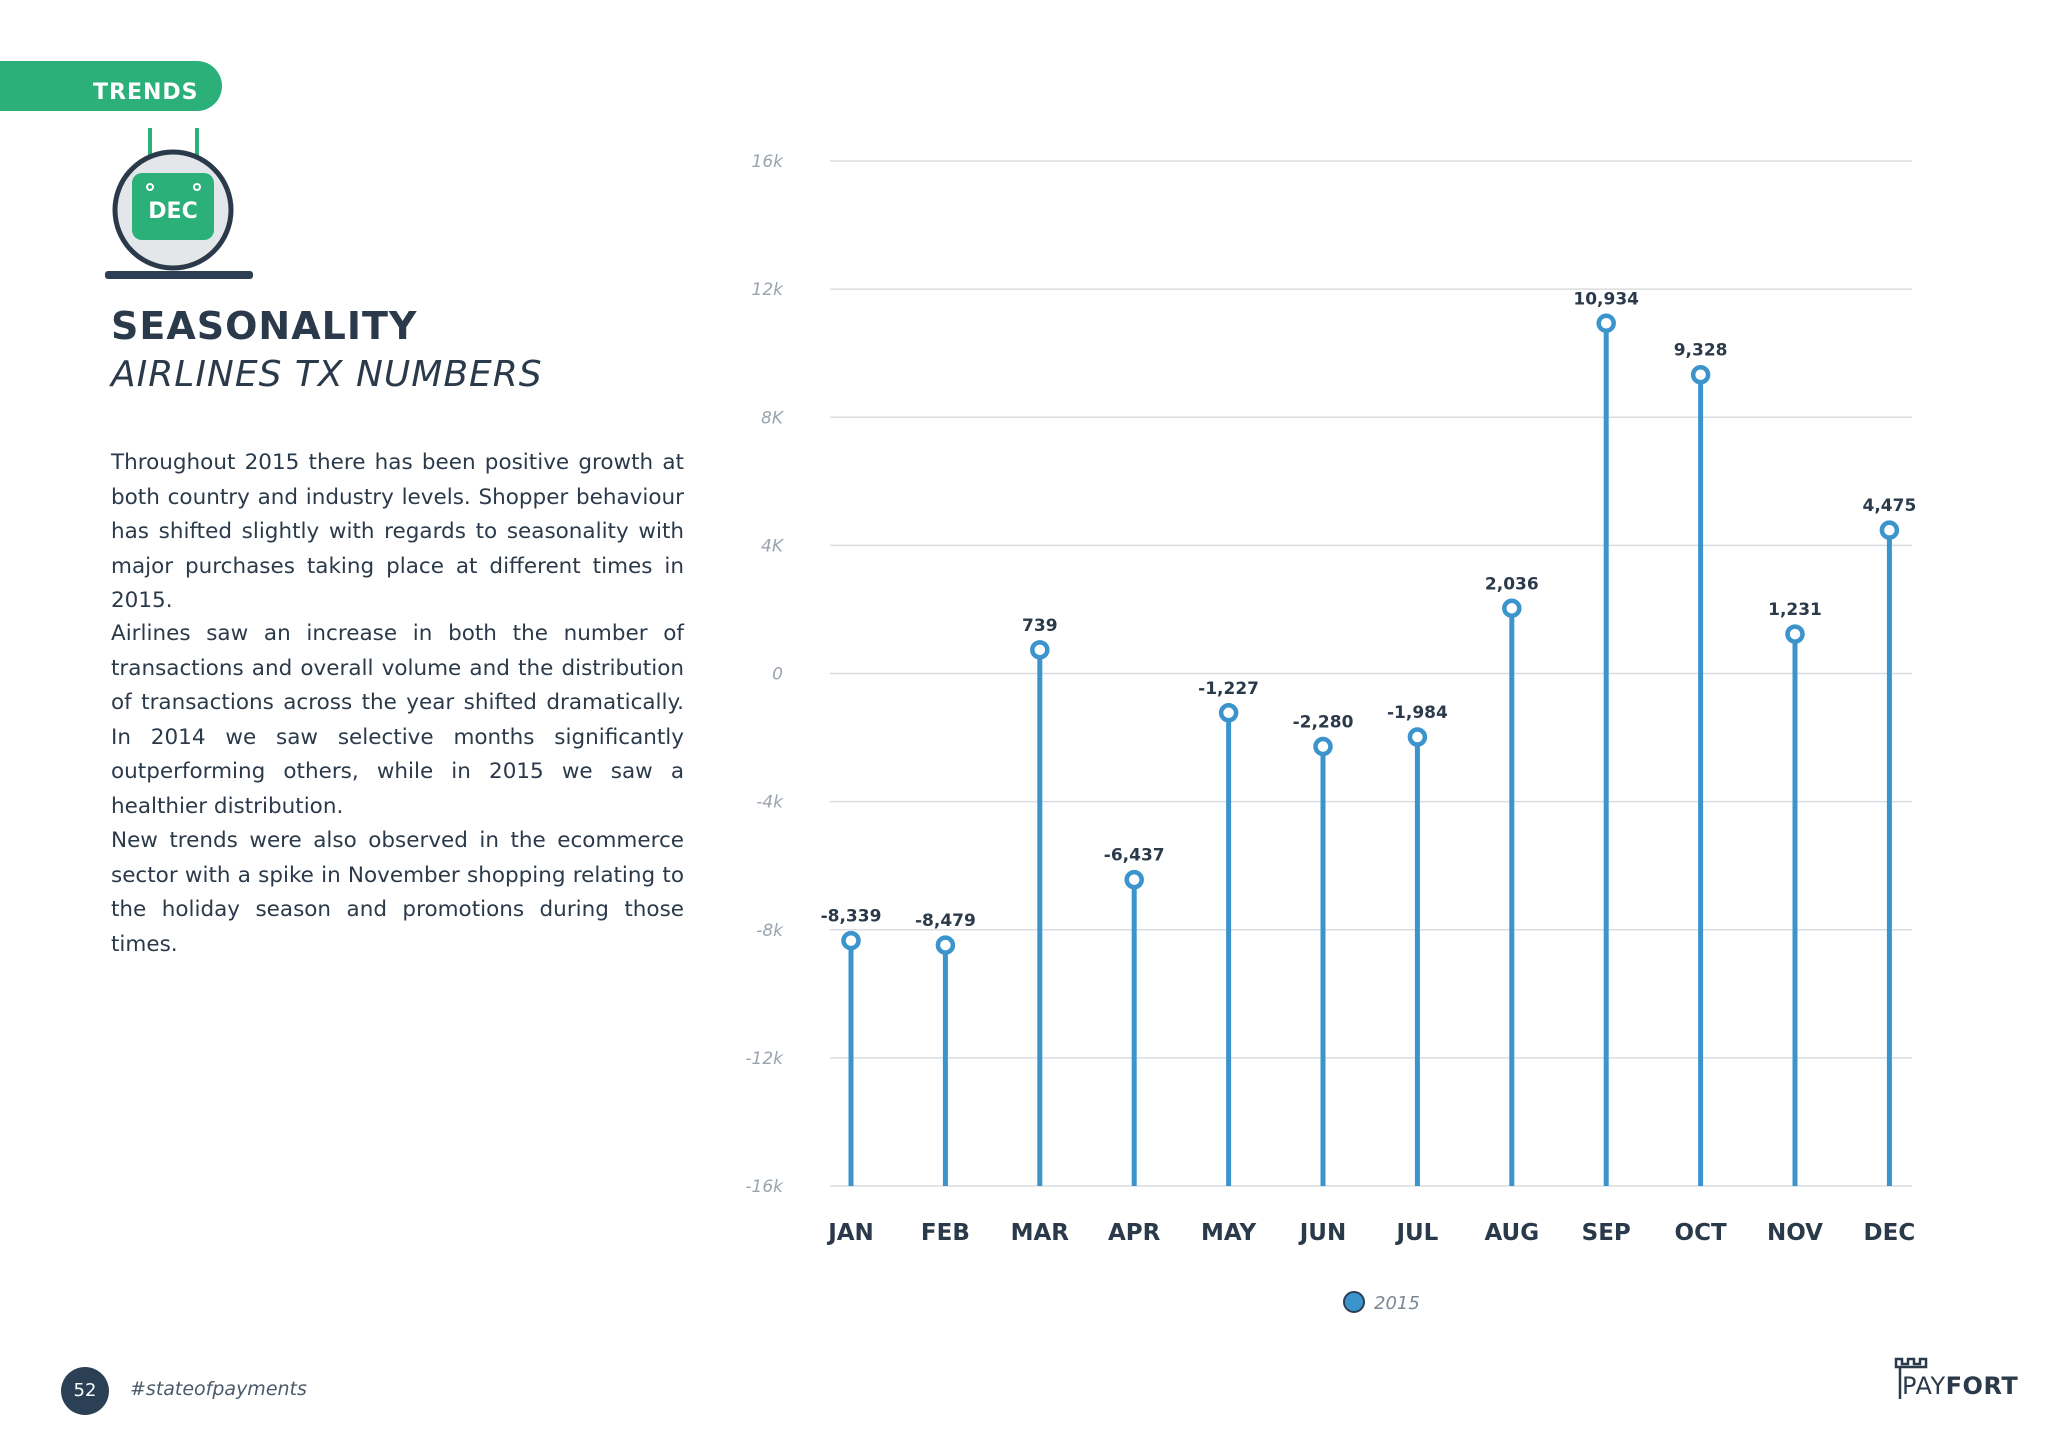 This screenshot has width=2048, height=1448. What do you see at coordinates (1795, 634) in the screenshot?
I see `point-nov` at bounding box center [1795, 634].